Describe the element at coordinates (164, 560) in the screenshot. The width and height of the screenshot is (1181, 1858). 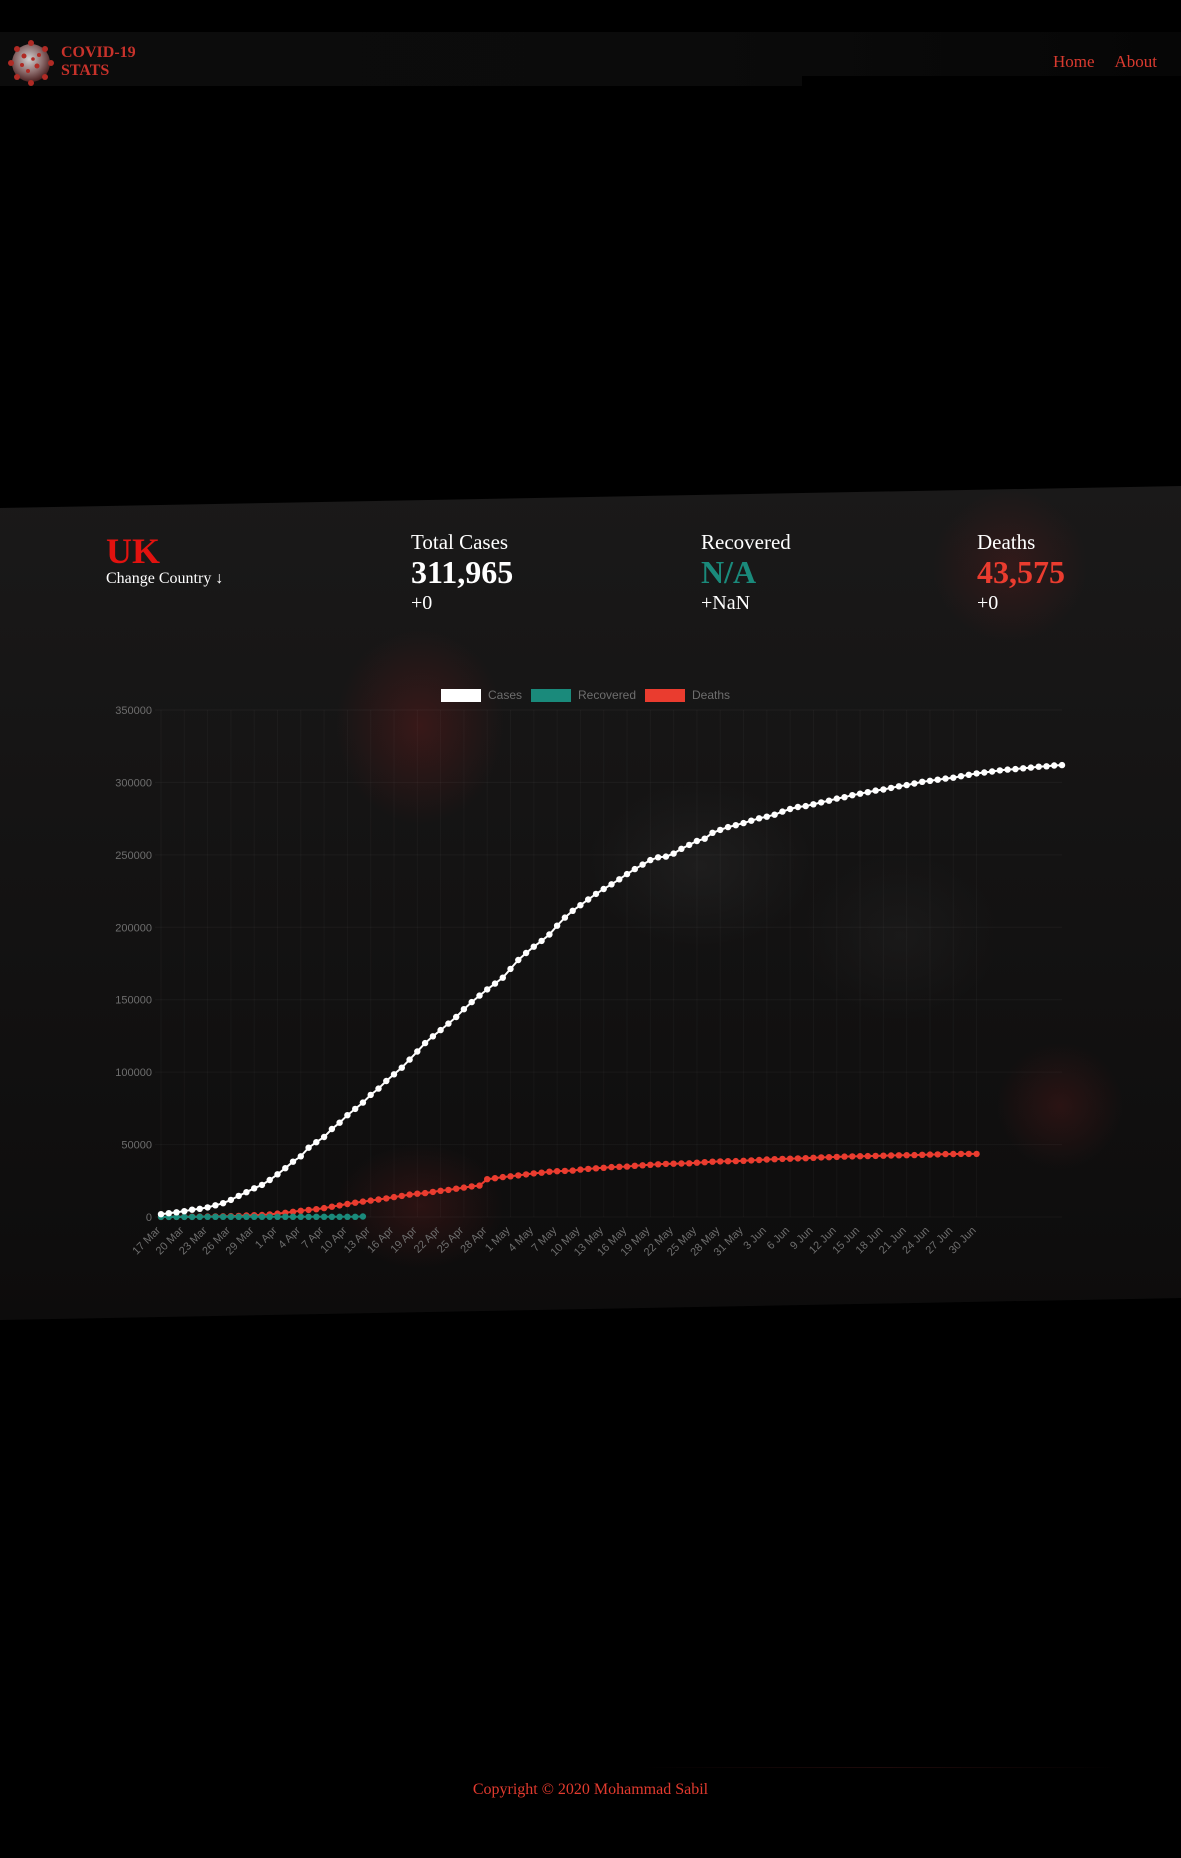
I see `country-block: UK Change Country ↓` at that location.